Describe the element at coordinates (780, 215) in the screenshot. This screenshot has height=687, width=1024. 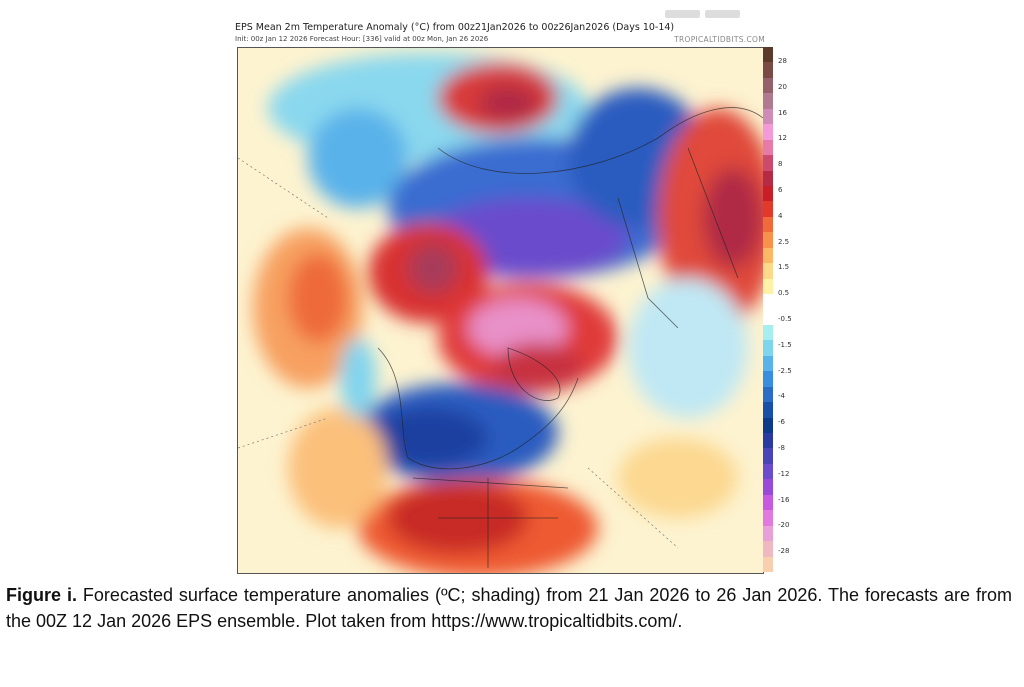
I see `colorbar-label: 4` at that location.